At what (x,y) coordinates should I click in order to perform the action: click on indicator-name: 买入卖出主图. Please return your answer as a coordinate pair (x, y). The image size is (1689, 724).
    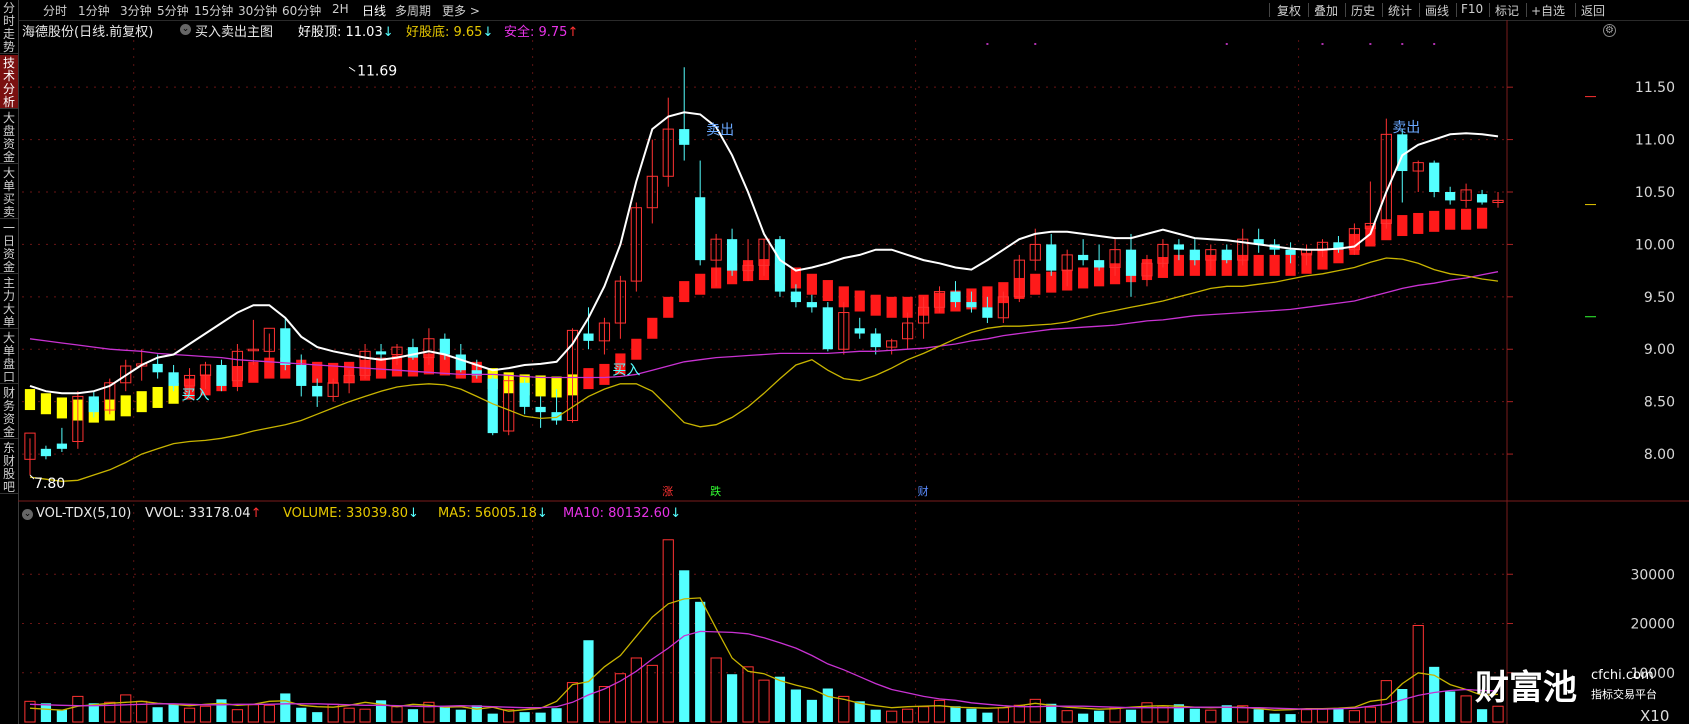
    Looking at the image, I should click on (234, 32).